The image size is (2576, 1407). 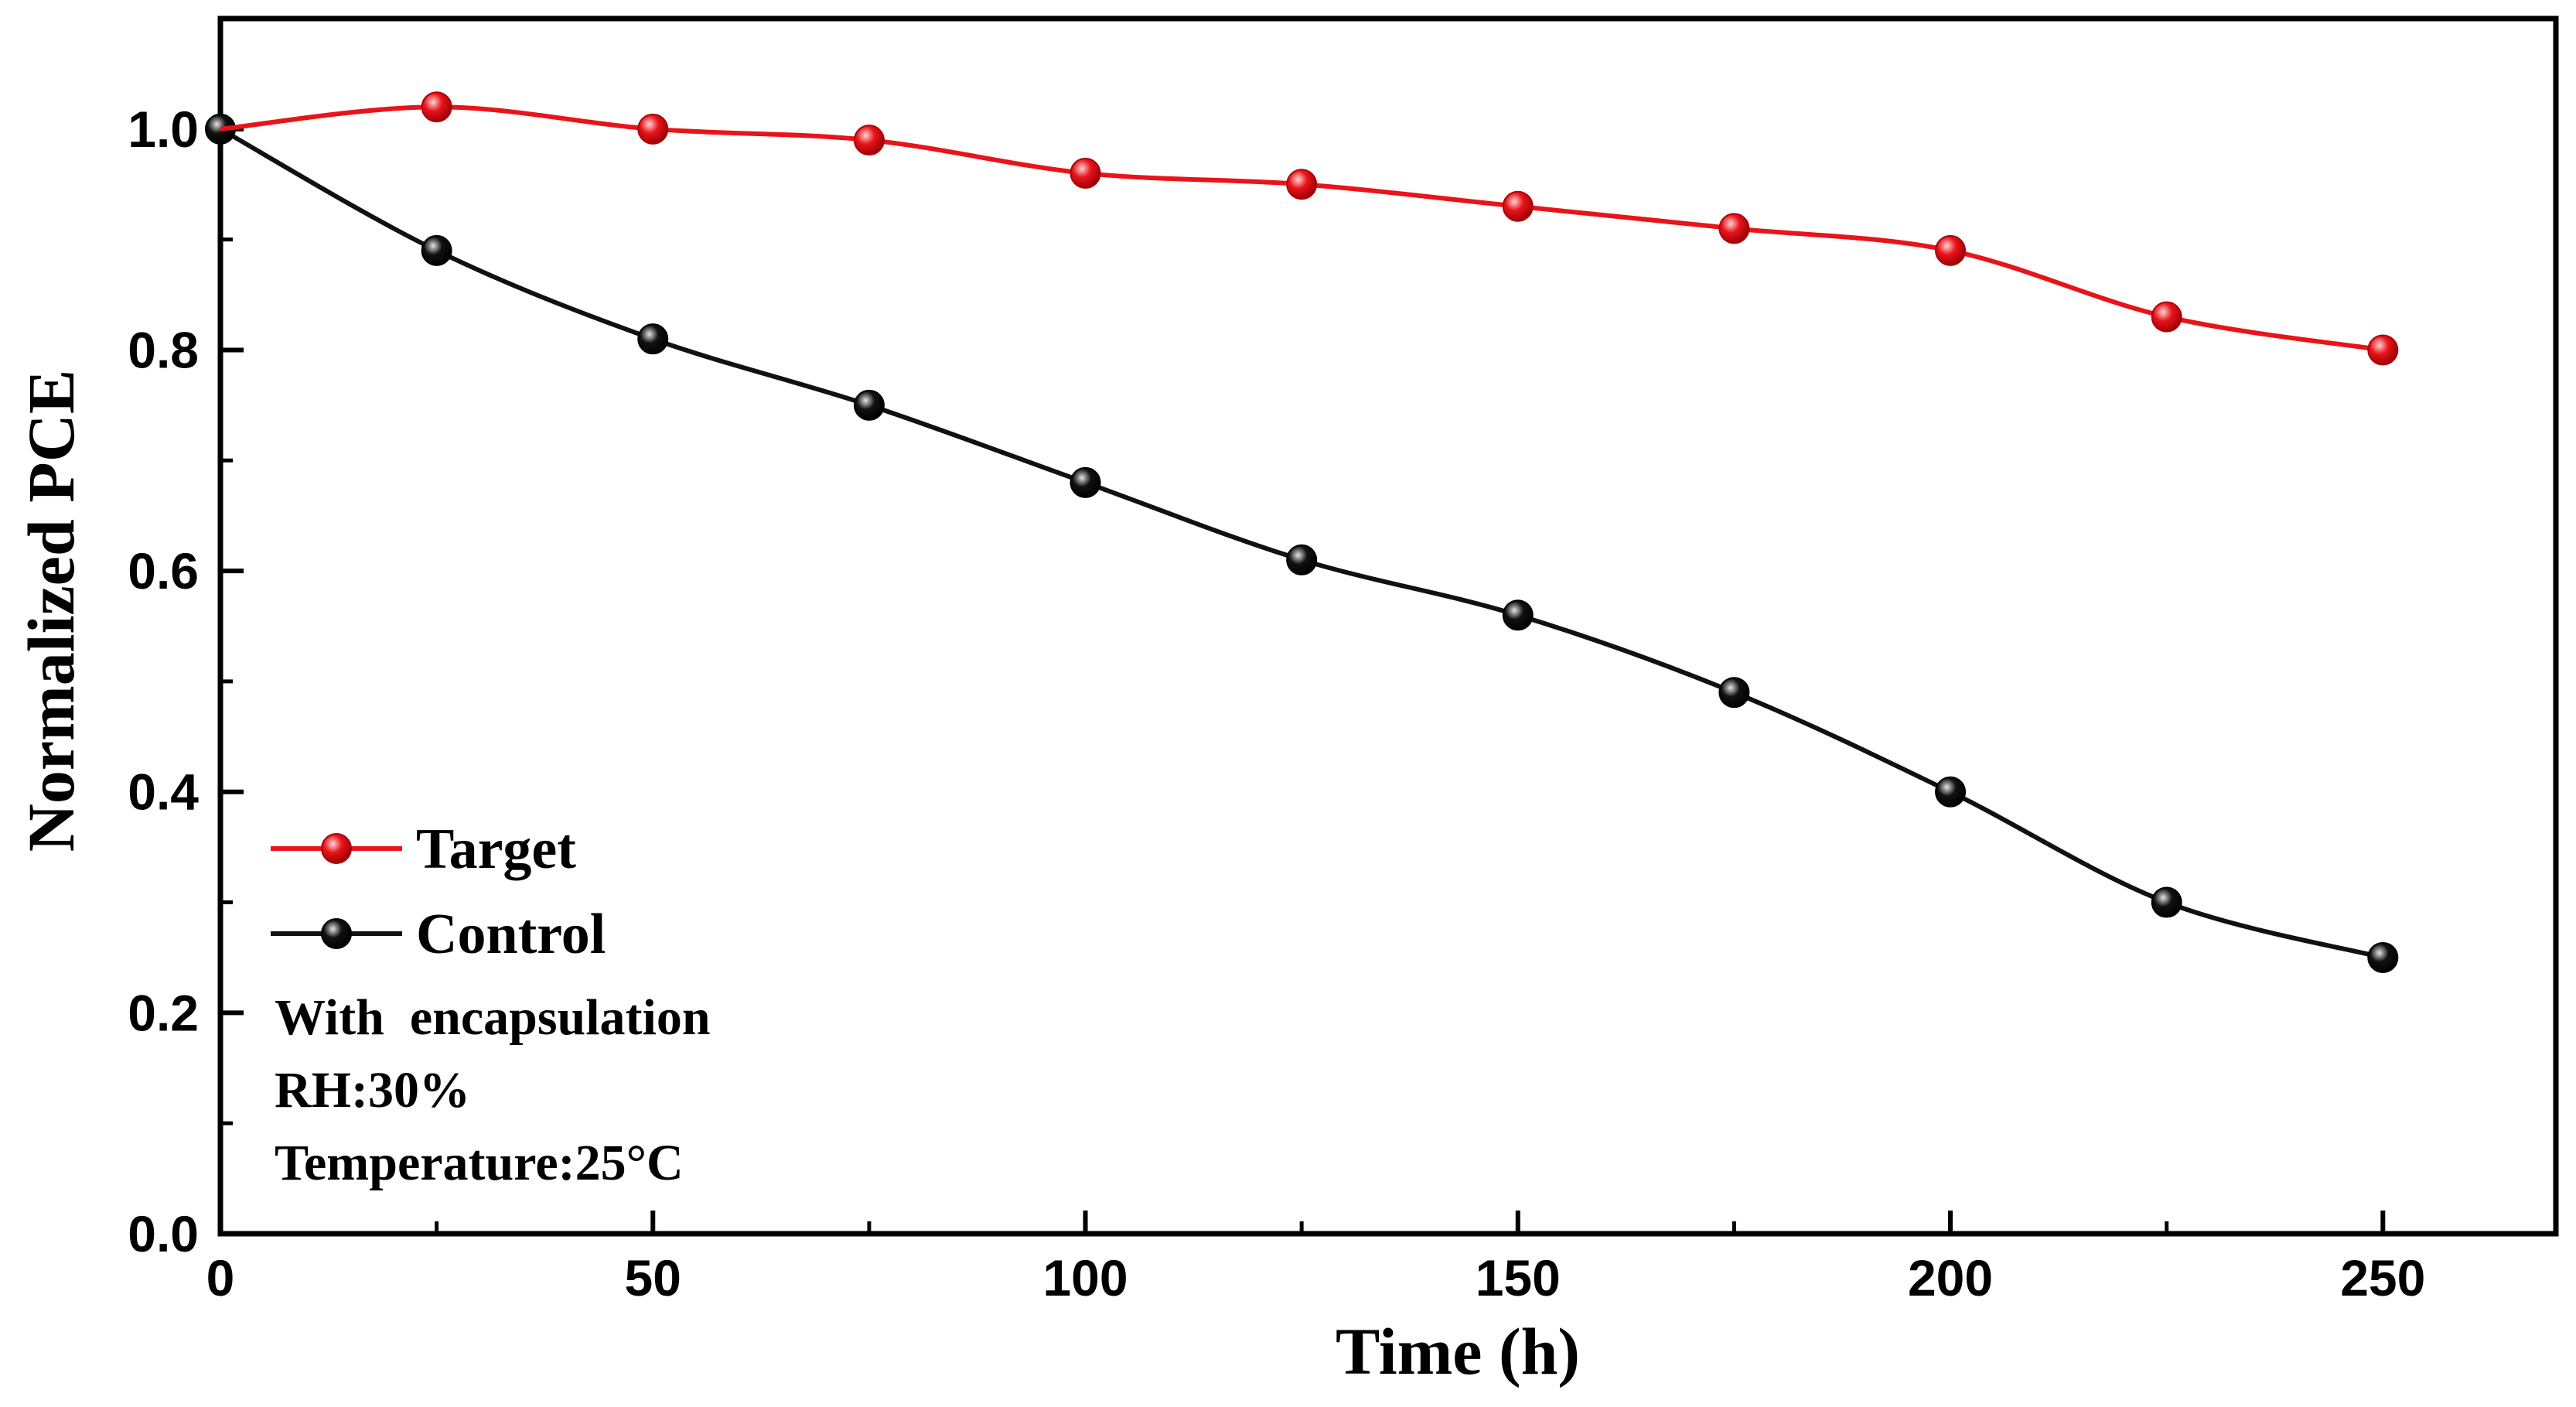 What do you see at coordinates (220, 1277) in the screenshot?
I see `x-tick-label: 0` at bounding box center [220, 1277].